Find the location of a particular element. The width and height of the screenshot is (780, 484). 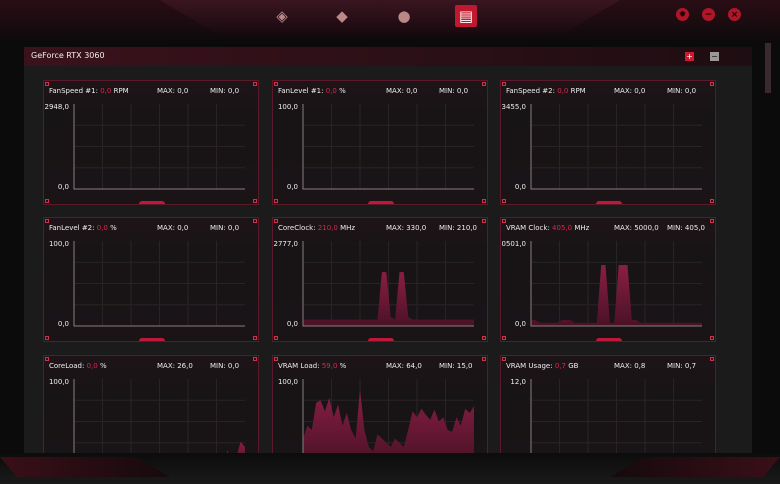

overclock-icon: ◈ is located at coordinates (282, 16).